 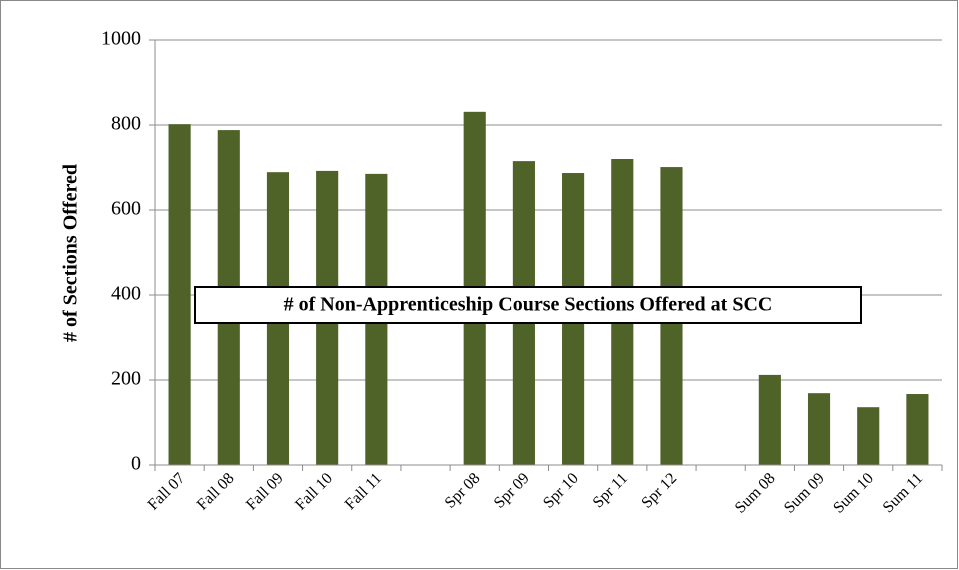 What do you see at coordinates (126, 294) in the screenshot?
I see `y-tick-label: 400` at bounding box center [126, 294].